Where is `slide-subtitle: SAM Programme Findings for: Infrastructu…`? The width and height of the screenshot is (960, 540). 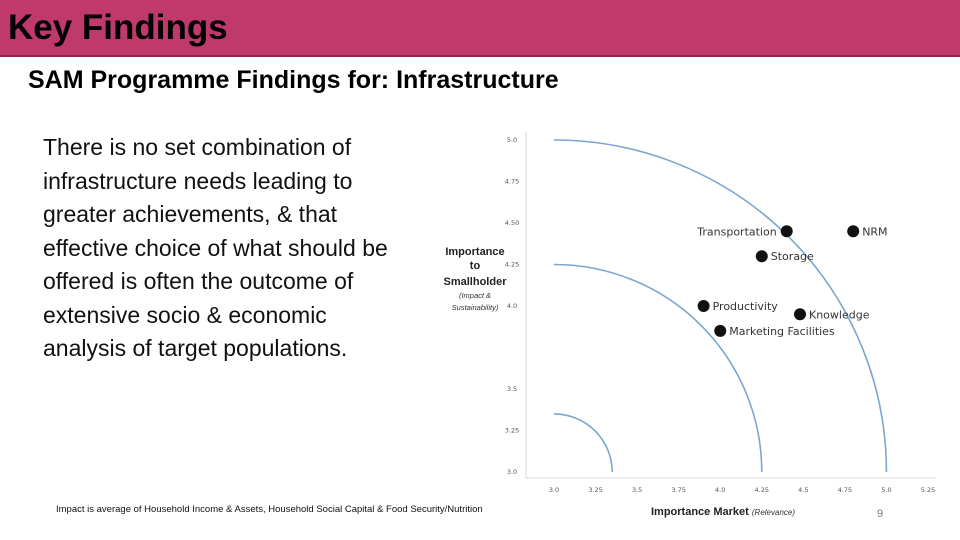
slide-subtitle: SAM Programme Findings for: Infrastructu… is located at coordinates (293, 80).